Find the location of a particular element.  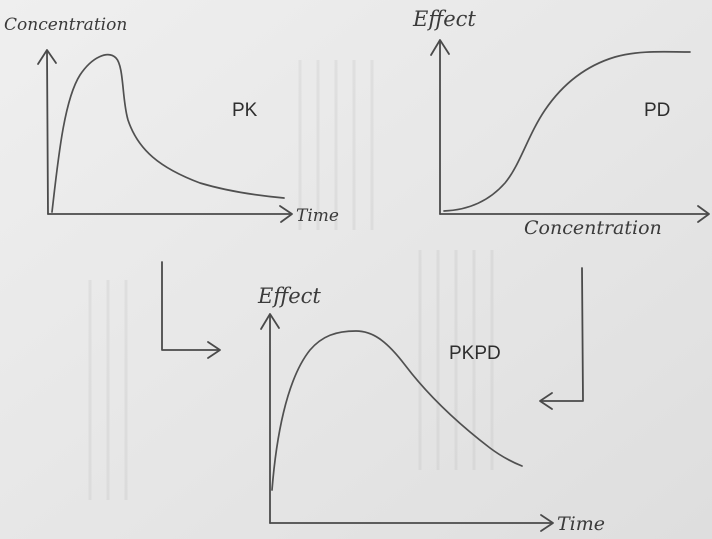

pkpd-y-axis-label: Effect is located at coordinates (289, 296).